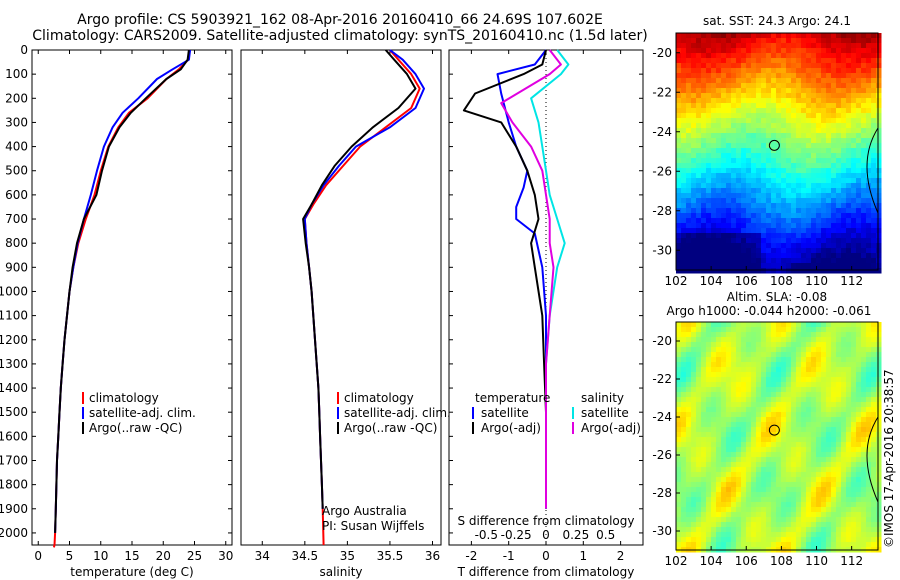  Describe the element at coordinates (131, 572) in the screenshot. I see `x-axis-label: temperature (deg C)` at that location.